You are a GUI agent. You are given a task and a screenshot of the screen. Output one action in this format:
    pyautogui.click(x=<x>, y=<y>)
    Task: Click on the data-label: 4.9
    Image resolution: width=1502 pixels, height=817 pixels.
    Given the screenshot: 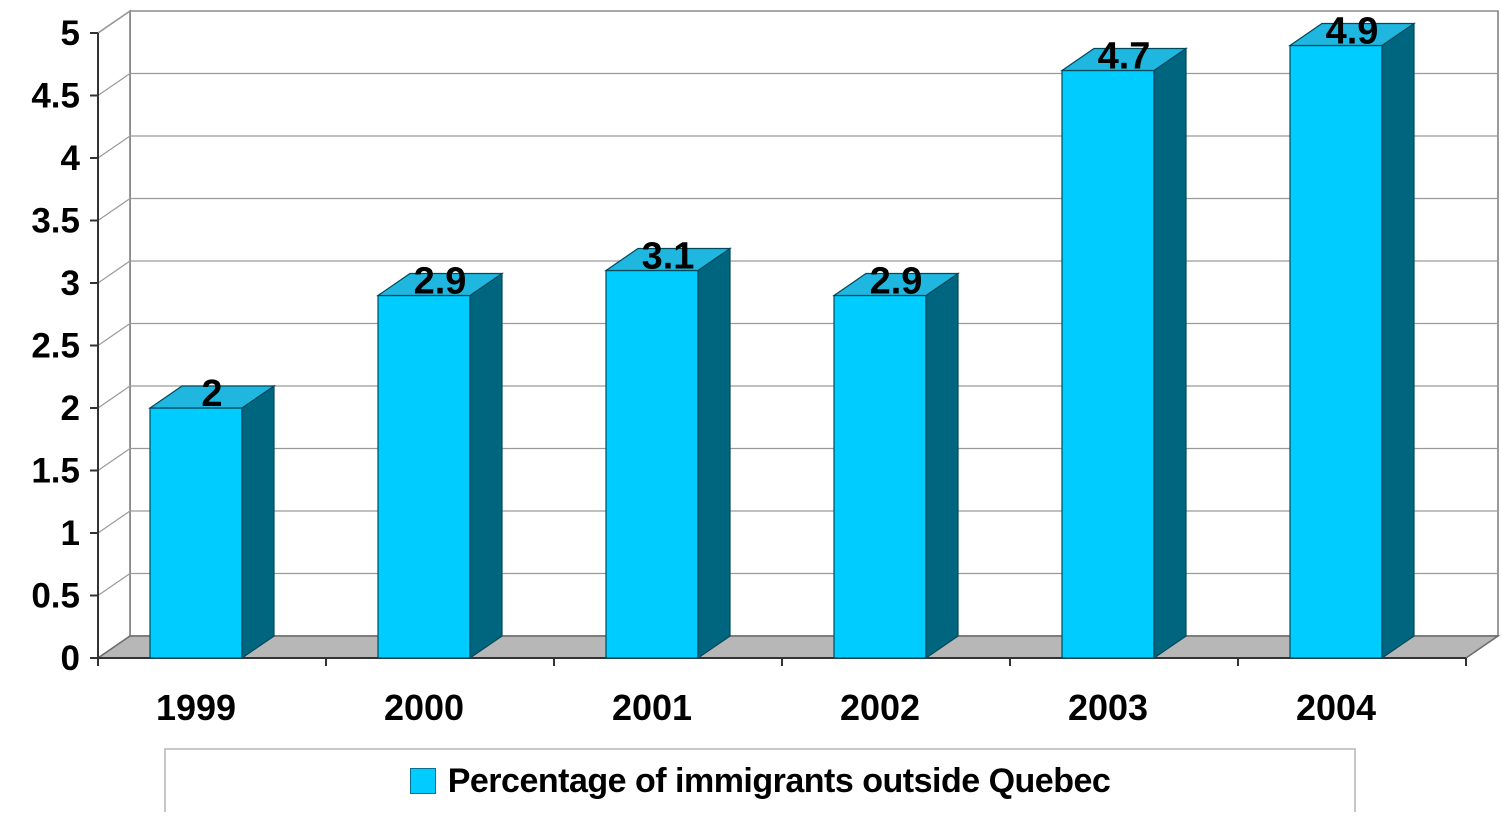 What is the action you would take?
    pyautogui.click(x=1352, y=32)
    